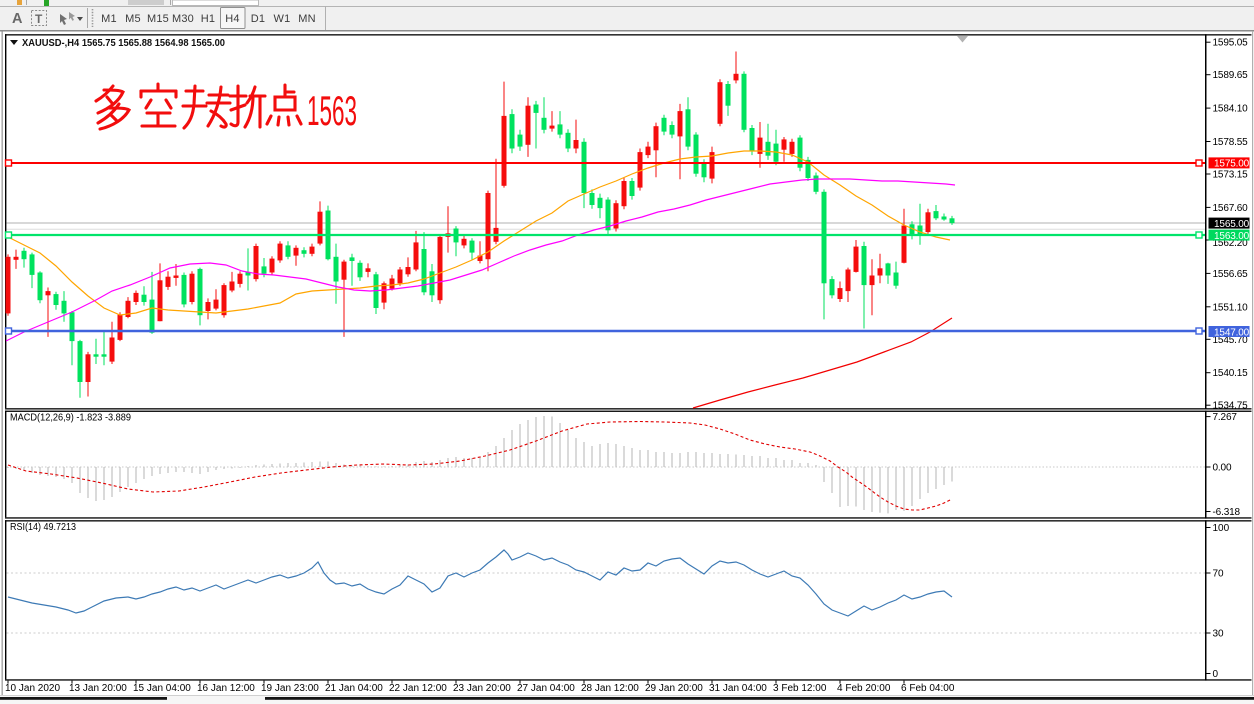 The height and width of the screenshot is (704, 1254). I want to click on svg-text: 1563.00, so click(1232, 236).